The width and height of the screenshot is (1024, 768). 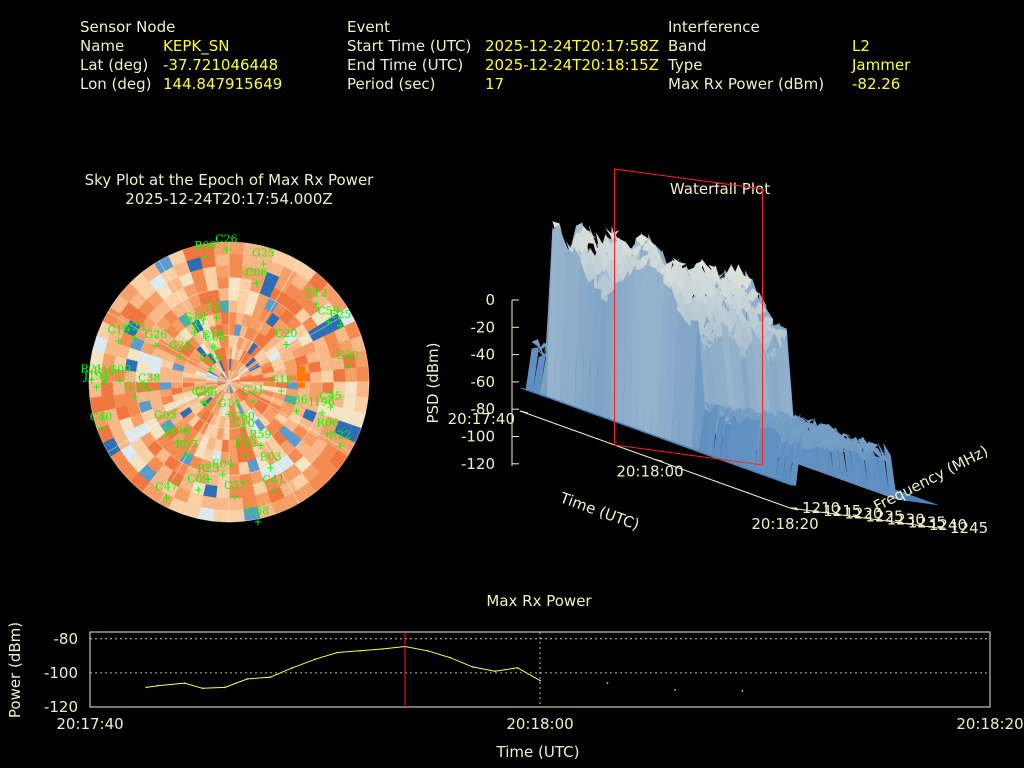 I want to click on satellite-label: R59, so click(x=260, y=434).